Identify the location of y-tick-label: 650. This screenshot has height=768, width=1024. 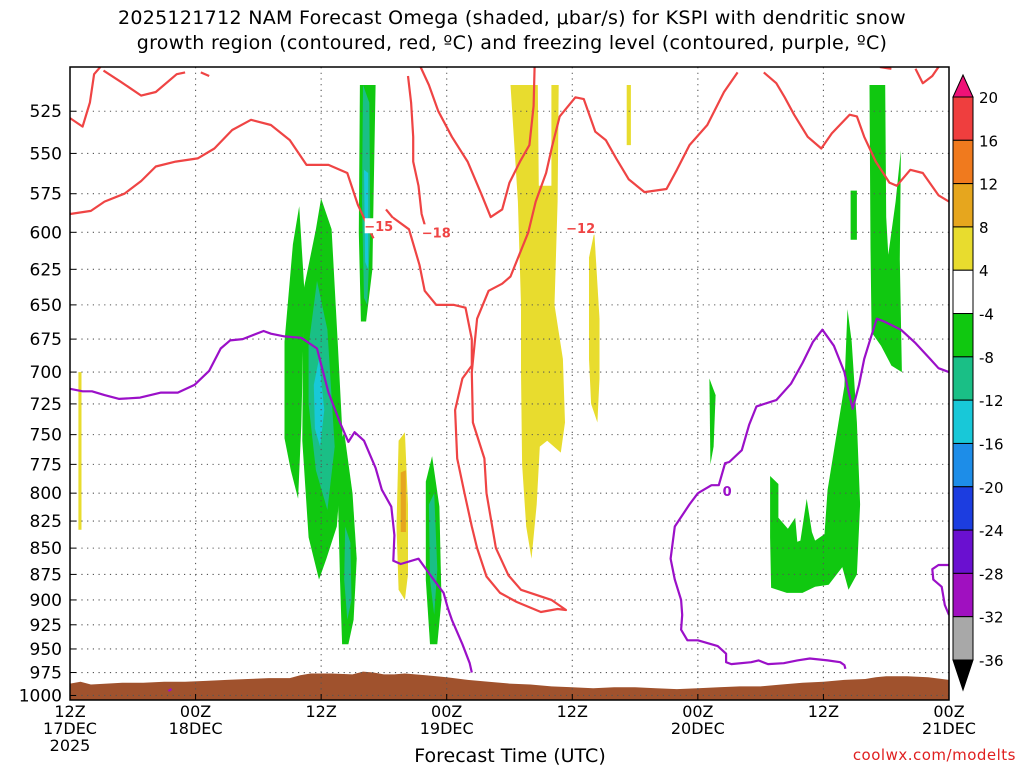
(46, 306).